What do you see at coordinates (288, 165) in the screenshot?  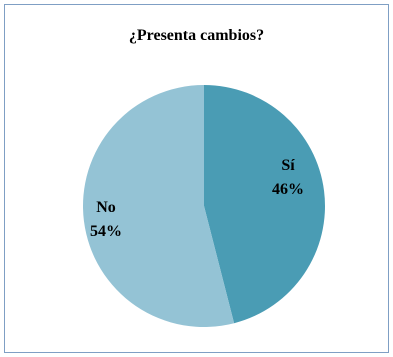 I see `slice-name-label: Sí` at bounding box center [288, 165].